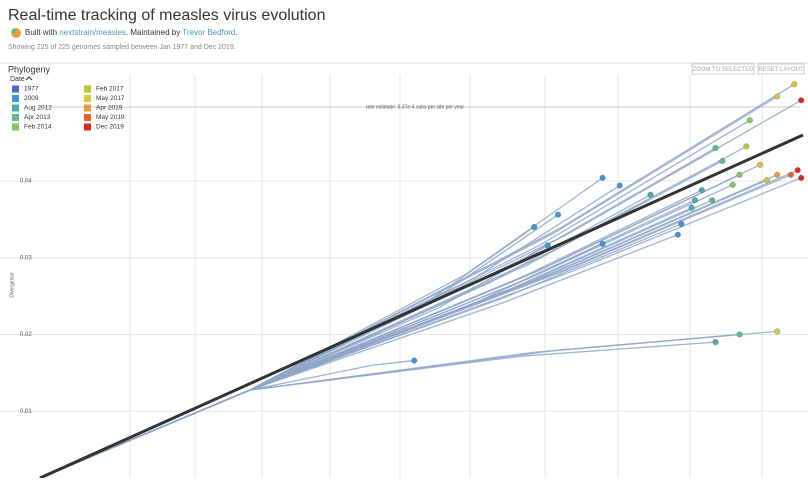 This screenshot has height=483, width=808. What do you see at coordinates (14, 31) in the screenshot?
I see `logo-dot` at bounding box center [14, 31].